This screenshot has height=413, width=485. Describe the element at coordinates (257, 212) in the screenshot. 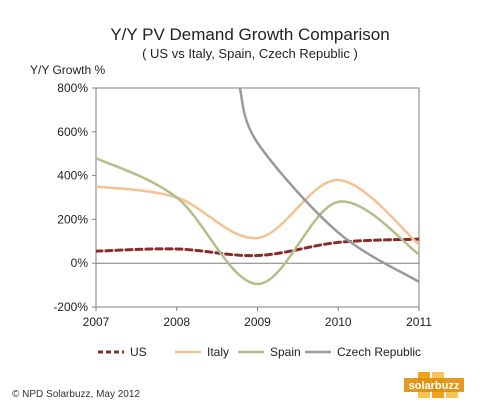

I see `series-line-italy` at that location.